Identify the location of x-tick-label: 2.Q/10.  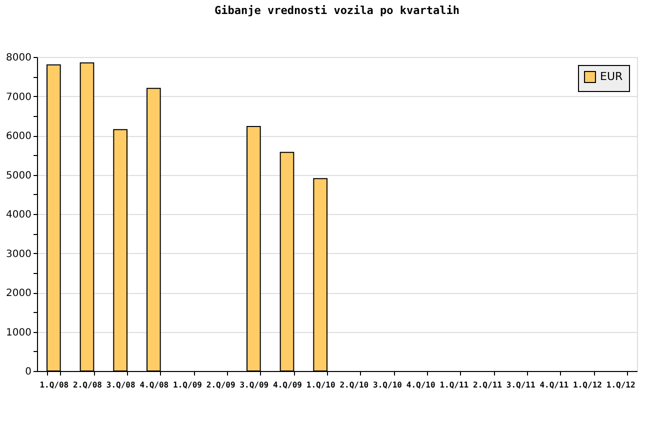
(354, 385).